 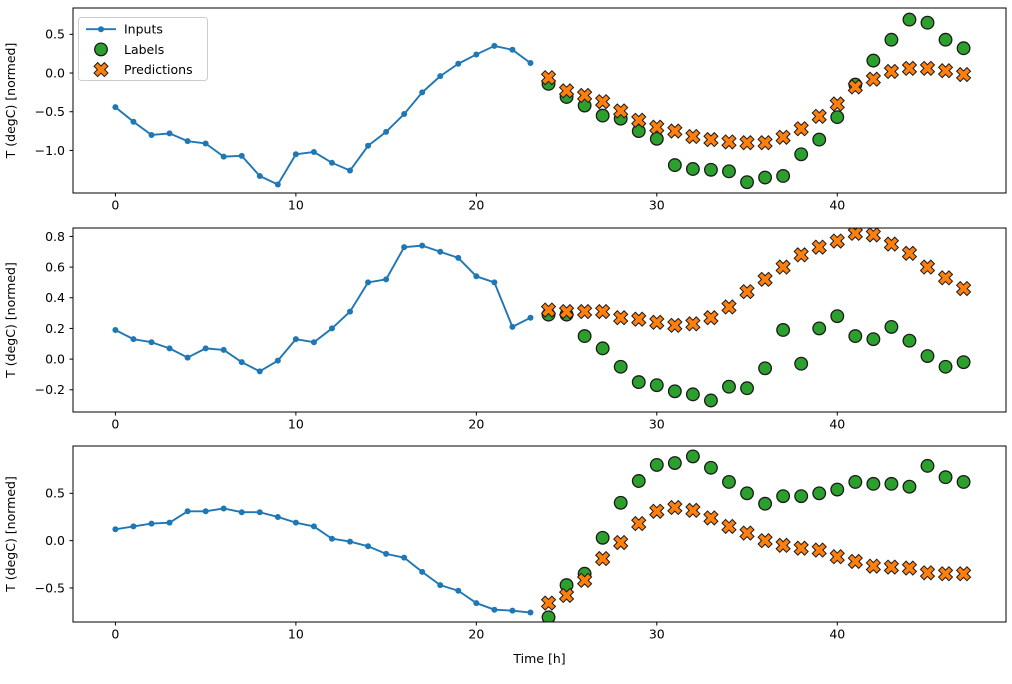 I want to click on legend-label: Predictions, so click(x=158, y=69).